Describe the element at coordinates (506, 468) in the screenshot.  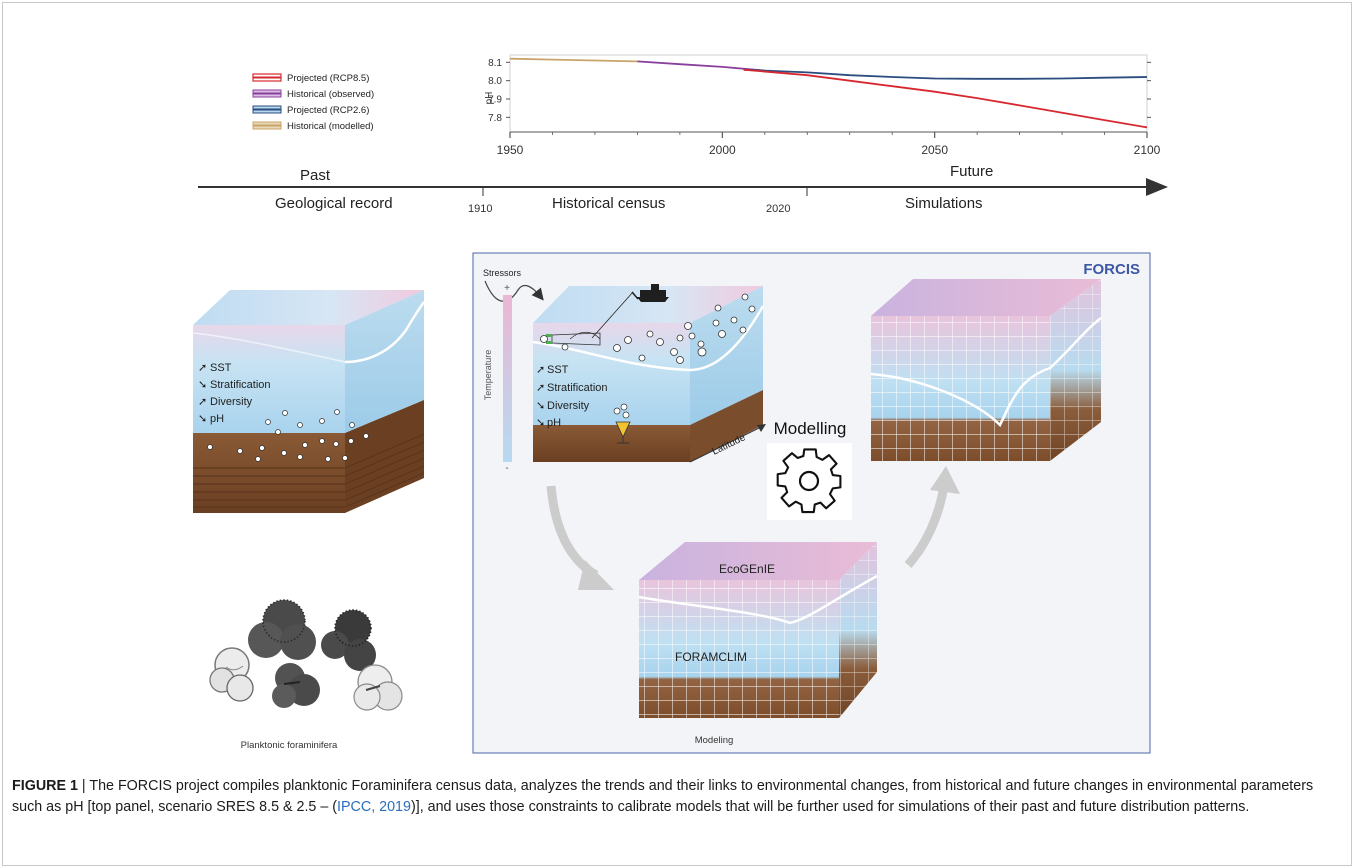
I see `temperature-minus: -` at that location.